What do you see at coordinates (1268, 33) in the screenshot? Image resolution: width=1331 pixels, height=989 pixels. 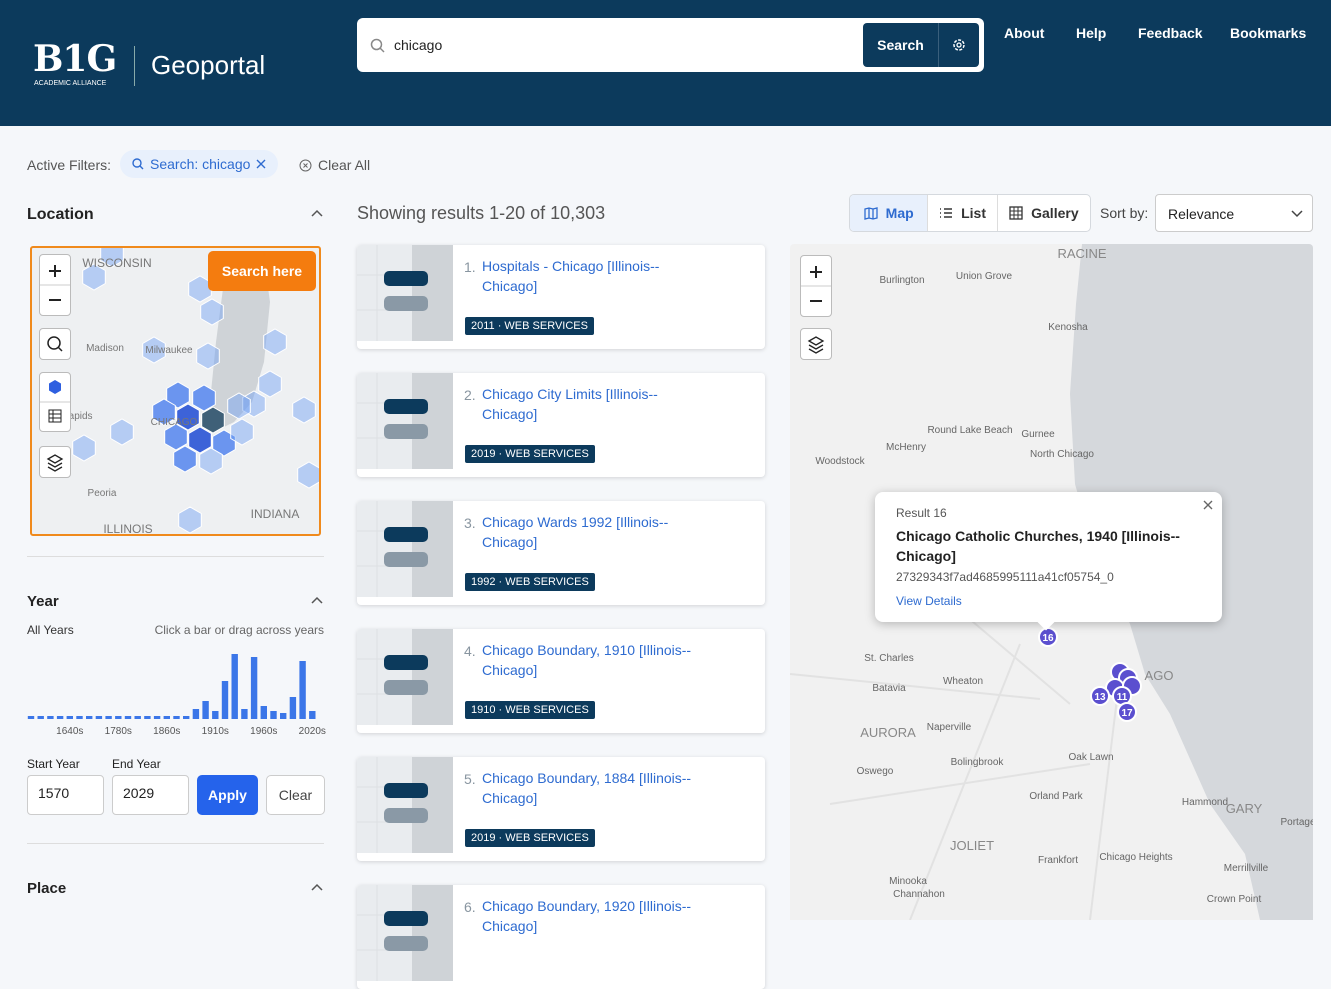 I see `nav-link: Bookmarks` at bounding box center [1268, 33].